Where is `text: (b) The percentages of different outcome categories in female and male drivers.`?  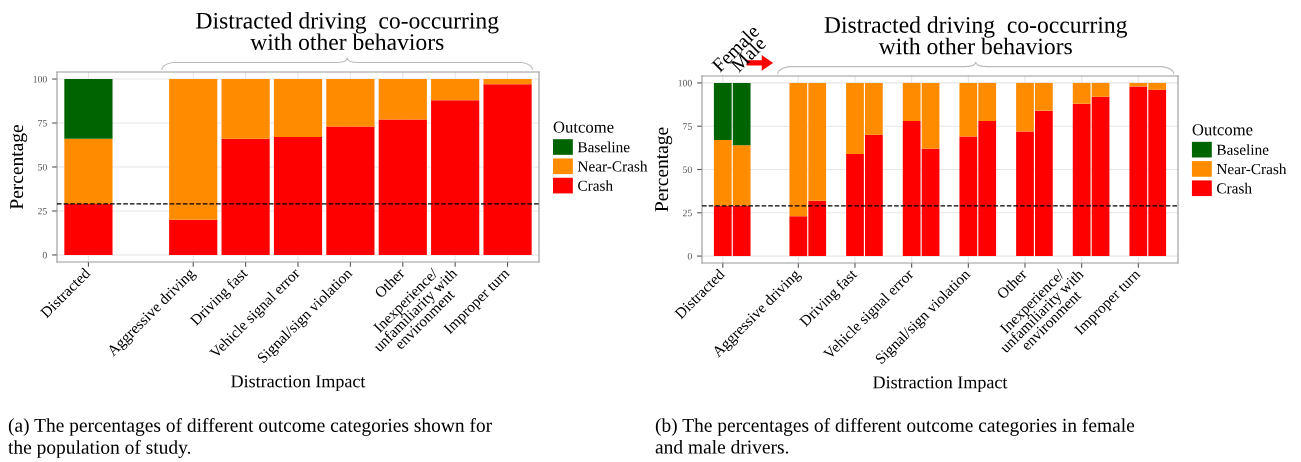
text: (b) The percentages of different outcome categories in female and male drivers. is located at coordinates (895, 436).